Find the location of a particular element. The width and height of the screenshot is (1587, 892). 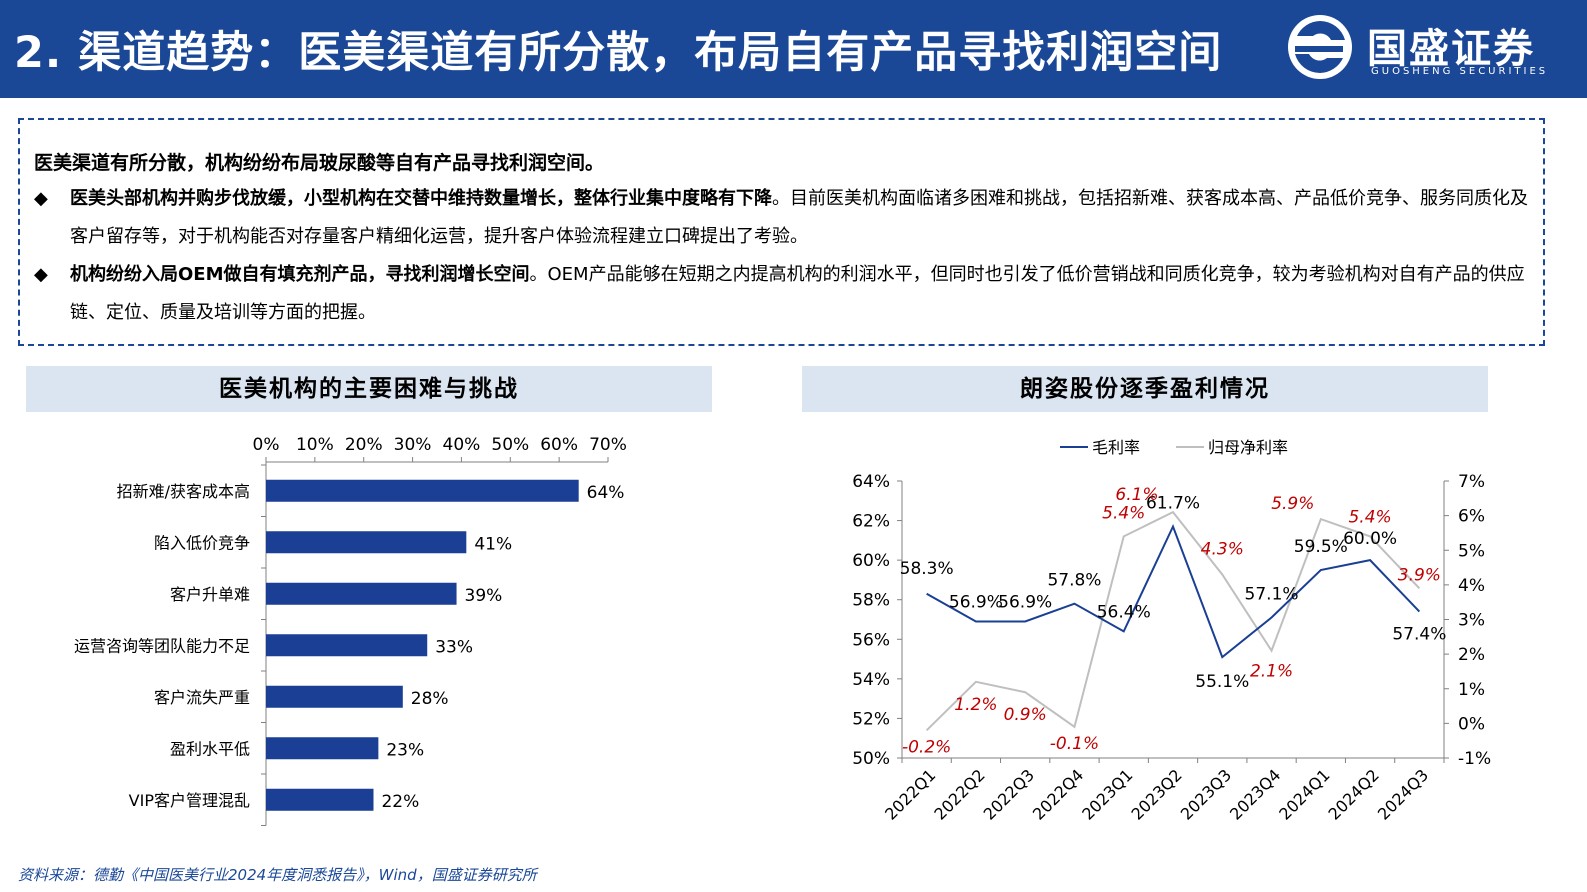

gross-margin-label: 57.4% is located at coordinates (1419, 635).